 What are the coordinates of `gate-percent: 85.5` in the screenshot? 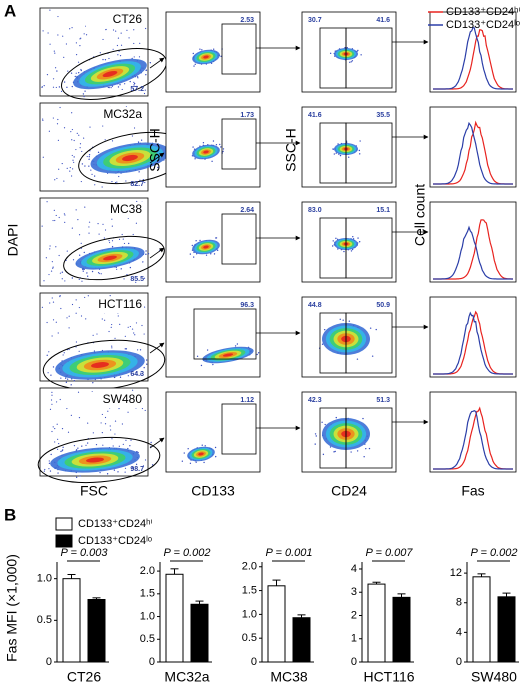 It's located at (137, 279).